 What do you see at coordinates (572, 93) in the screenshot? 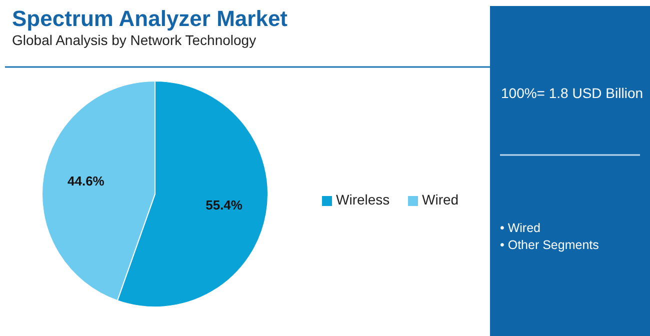
I see `text: 100%= 1.8 USD Billion` at bounding box center [572, 93].